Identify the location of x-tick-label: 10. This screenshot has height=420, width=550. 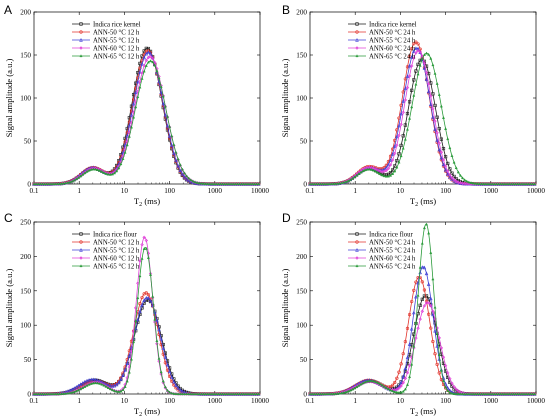
(401, 401).